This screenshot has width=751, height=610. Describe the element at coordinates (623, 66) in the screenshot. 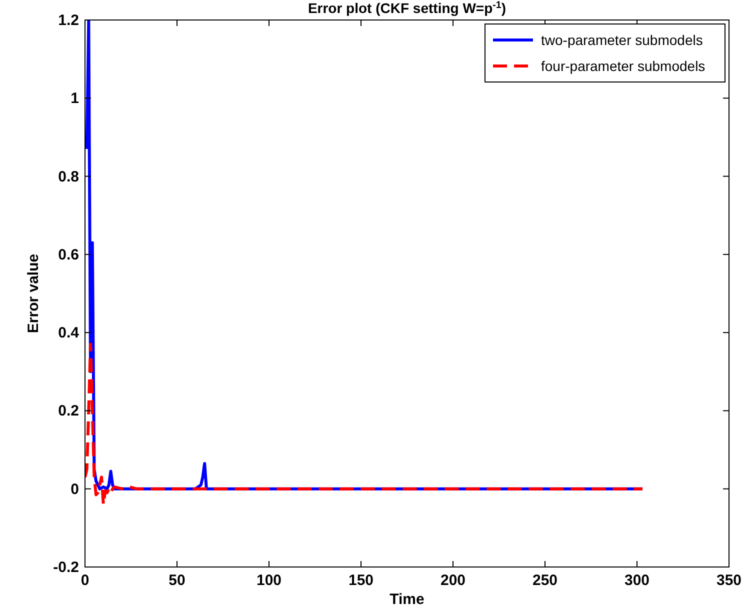

I see `legend-label: four-parameter submodels` at that location.